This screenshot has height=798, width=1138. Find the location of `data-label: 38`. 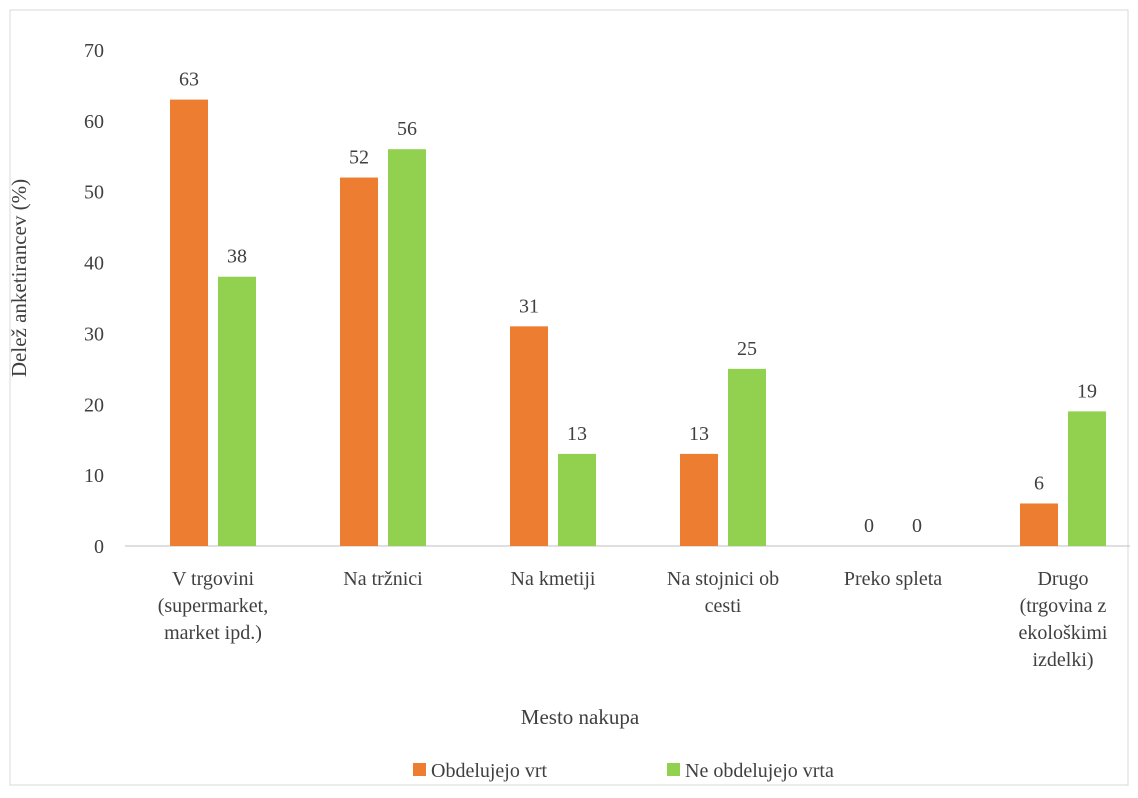

data-label: 38 is located at coordinates (237, 257).